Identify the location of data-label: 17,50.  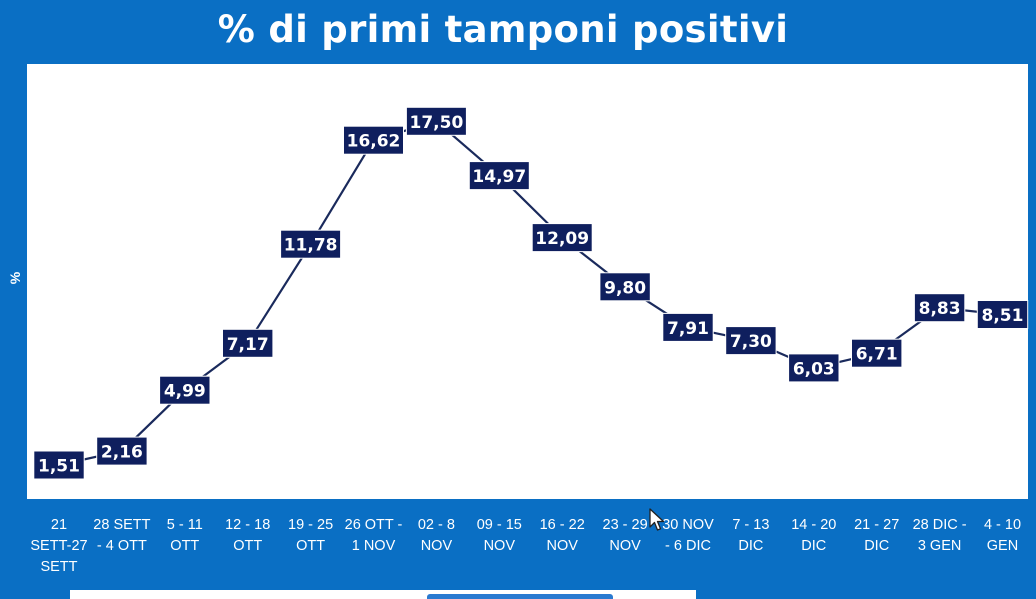
(437, 123).